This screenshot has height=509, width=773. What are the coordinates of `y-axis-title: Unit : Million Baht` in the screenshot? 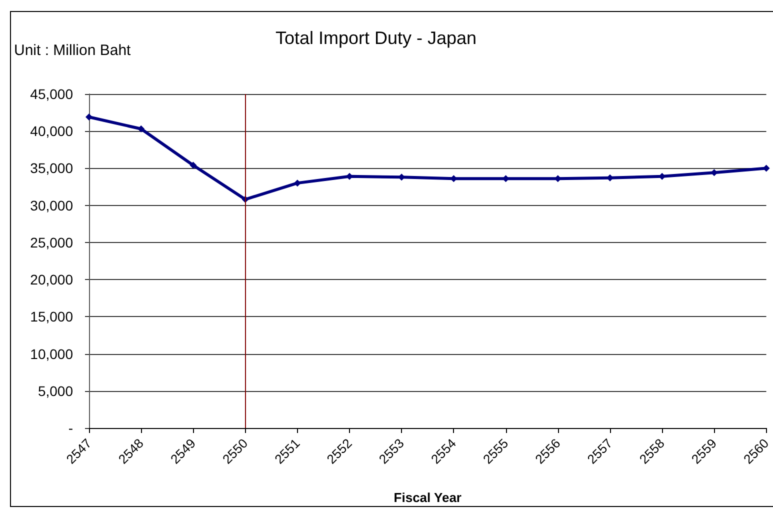 It's located at (73, 50).